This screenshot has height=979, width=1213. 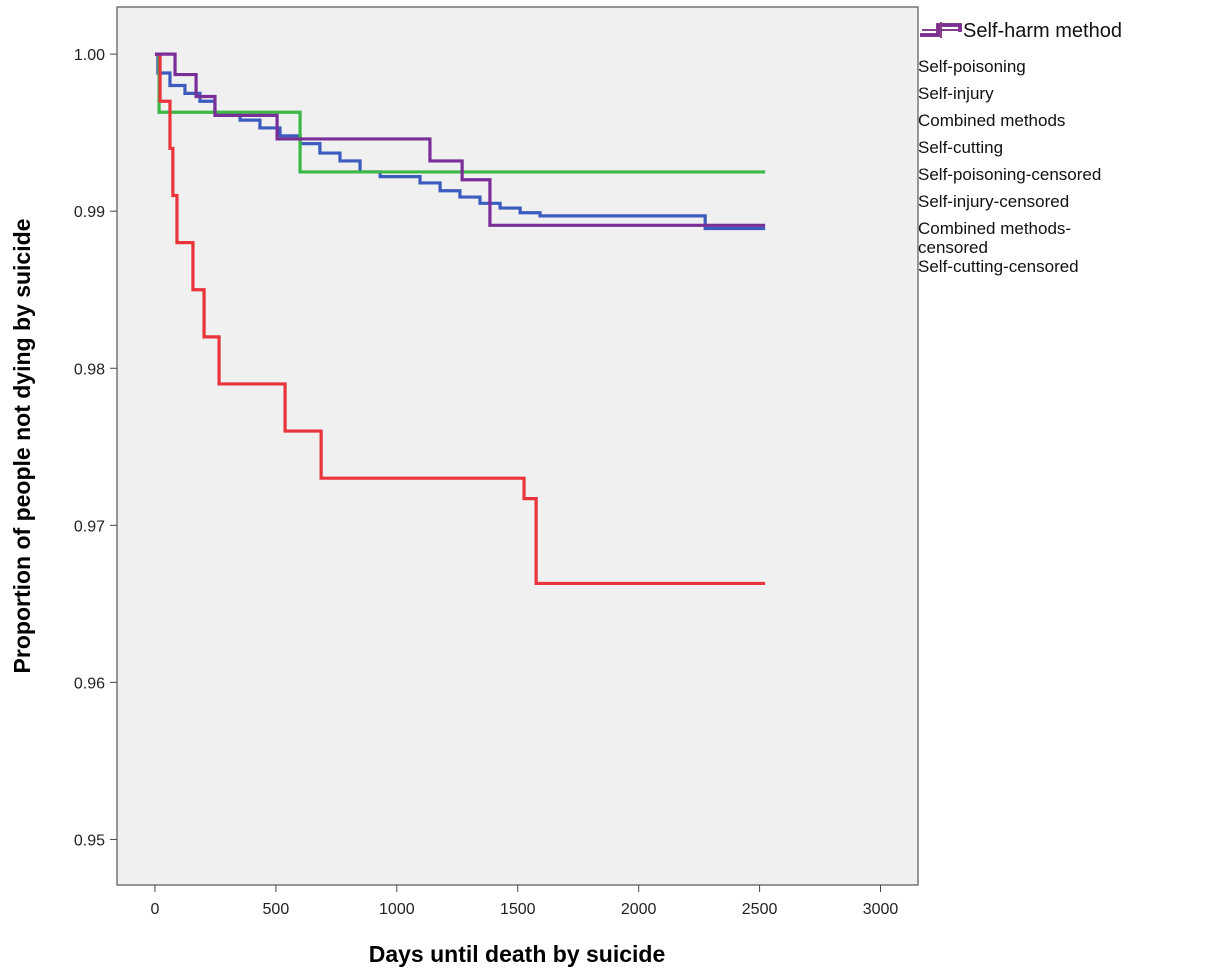 I want to click on legend-label: Self-poisoning, so click(x=972, y=66).